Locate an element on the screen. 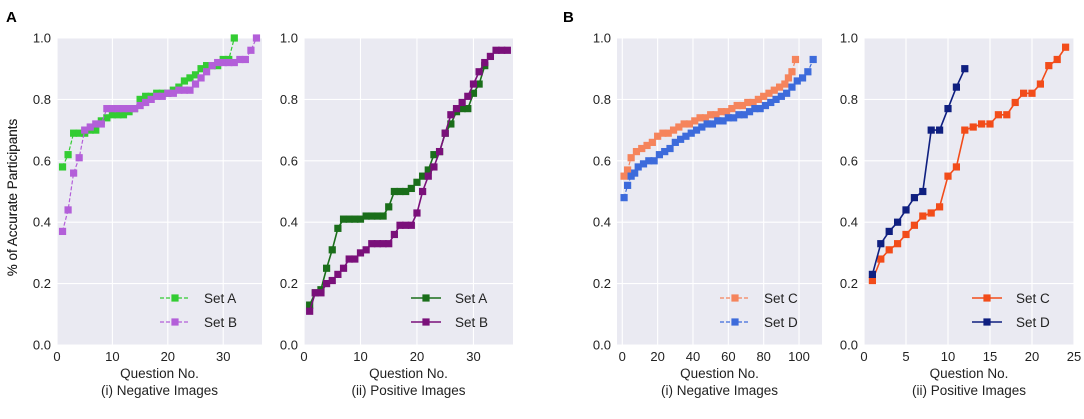  x-tick-label: 10 is located at coordinates (360, 356).